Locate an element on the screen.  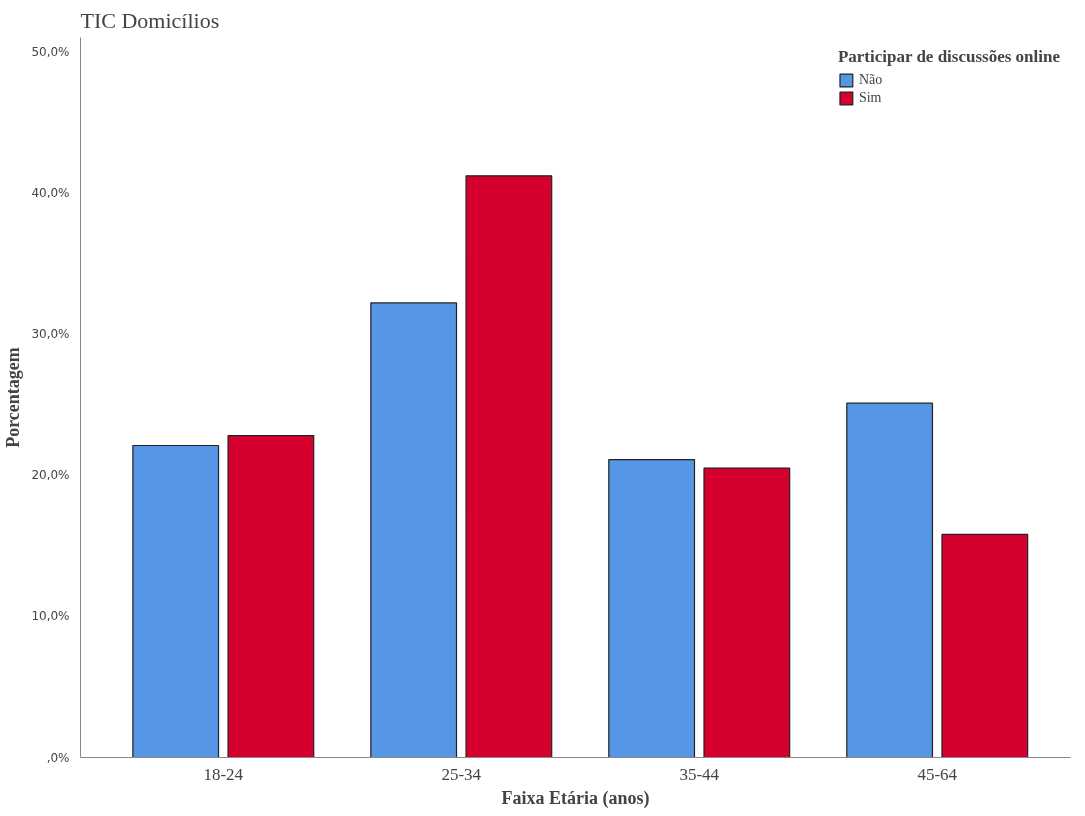
x-tick-label: 35-44 is located at coordinates (699, 774).